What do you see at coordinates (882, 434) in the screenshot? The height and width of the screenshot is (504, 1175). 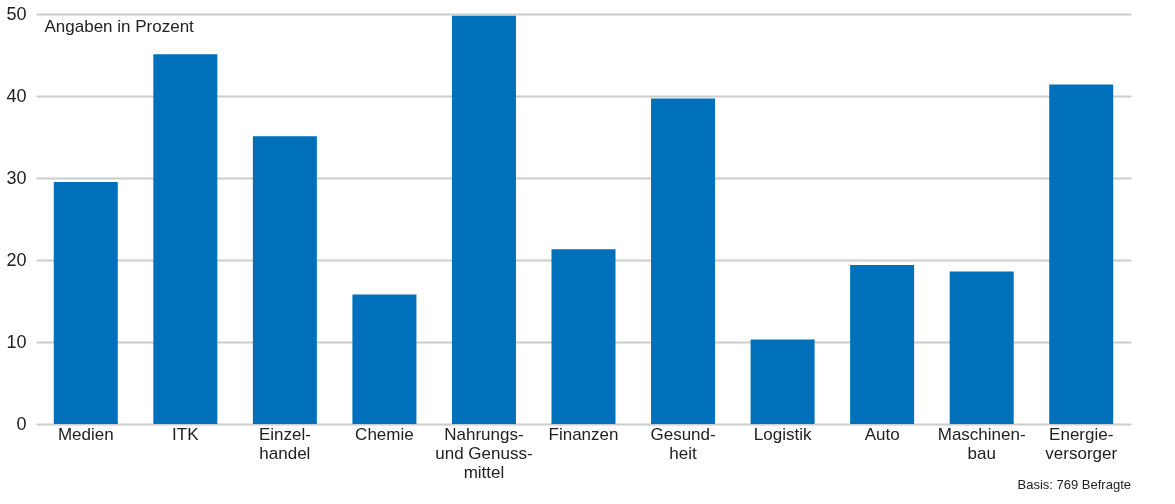 I see `x-tick-label: Auto` at bounding box center [882, 434].